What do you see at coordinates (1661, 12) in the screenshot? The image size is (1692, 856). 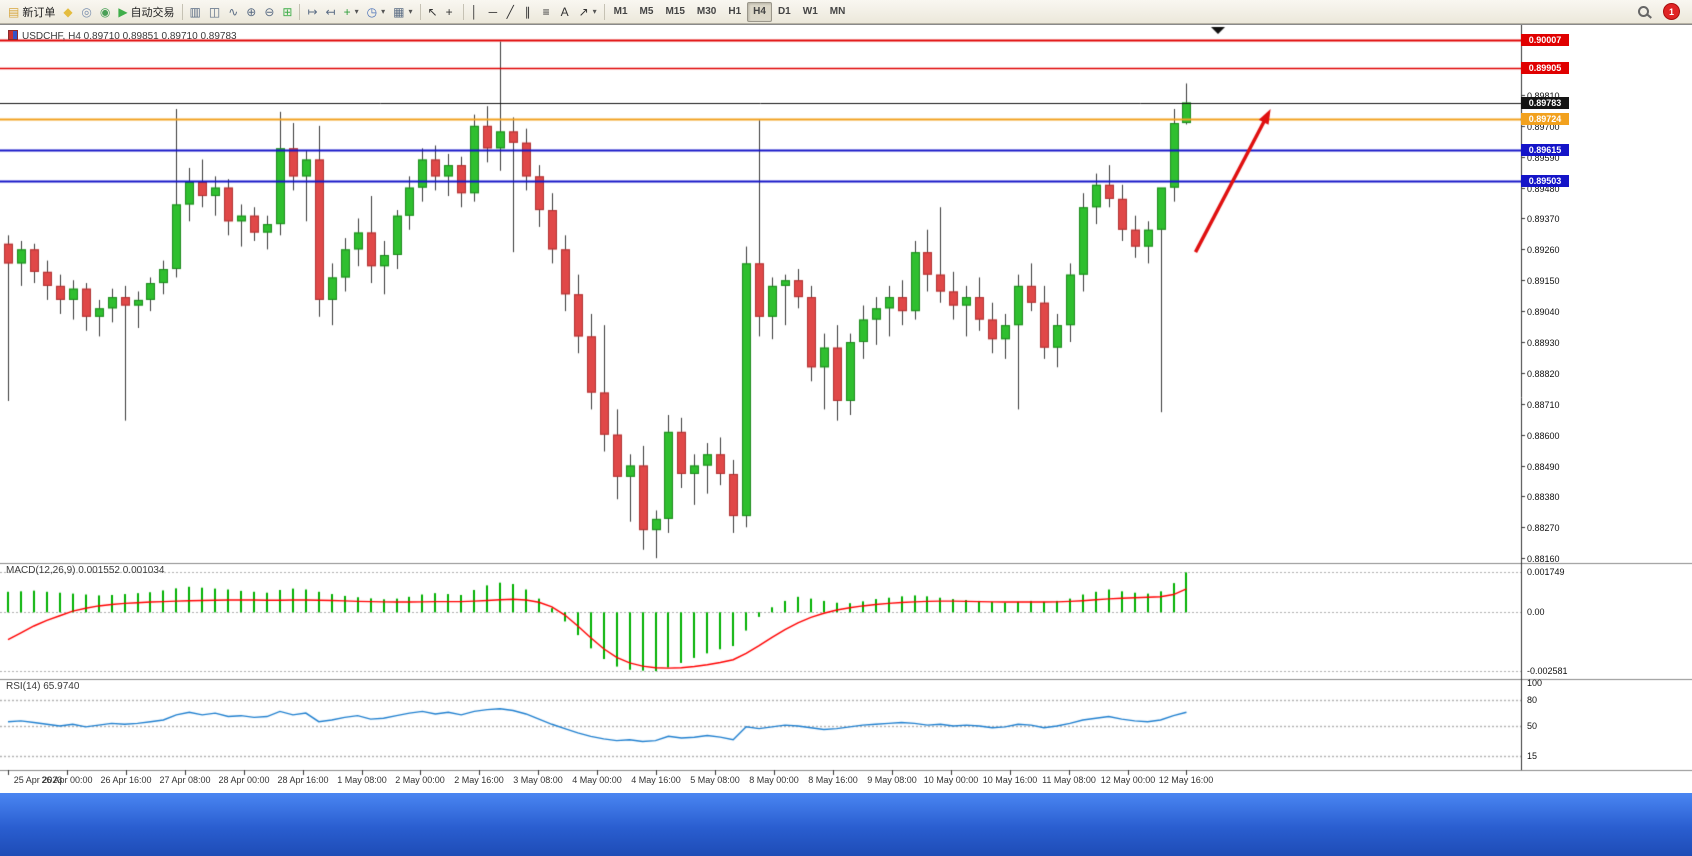 I see `toolbar-right-group: 1` at bounding box center [1661, 12].